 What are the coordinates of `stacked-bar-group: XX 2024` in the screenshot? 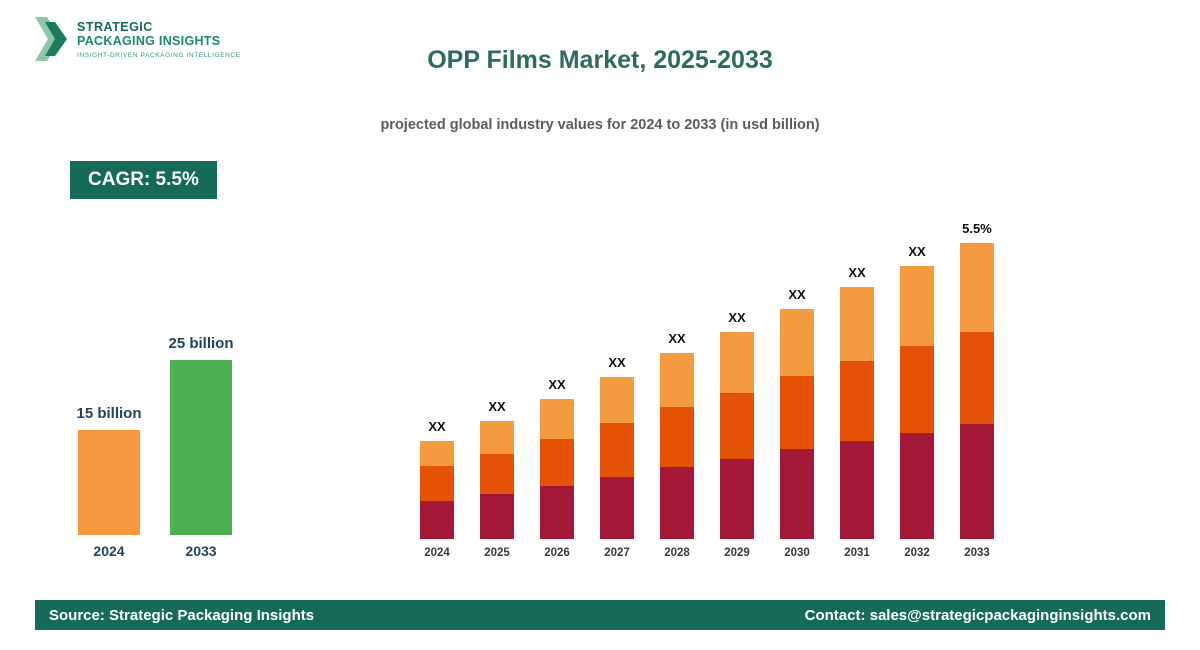 It's located at (437, 489).